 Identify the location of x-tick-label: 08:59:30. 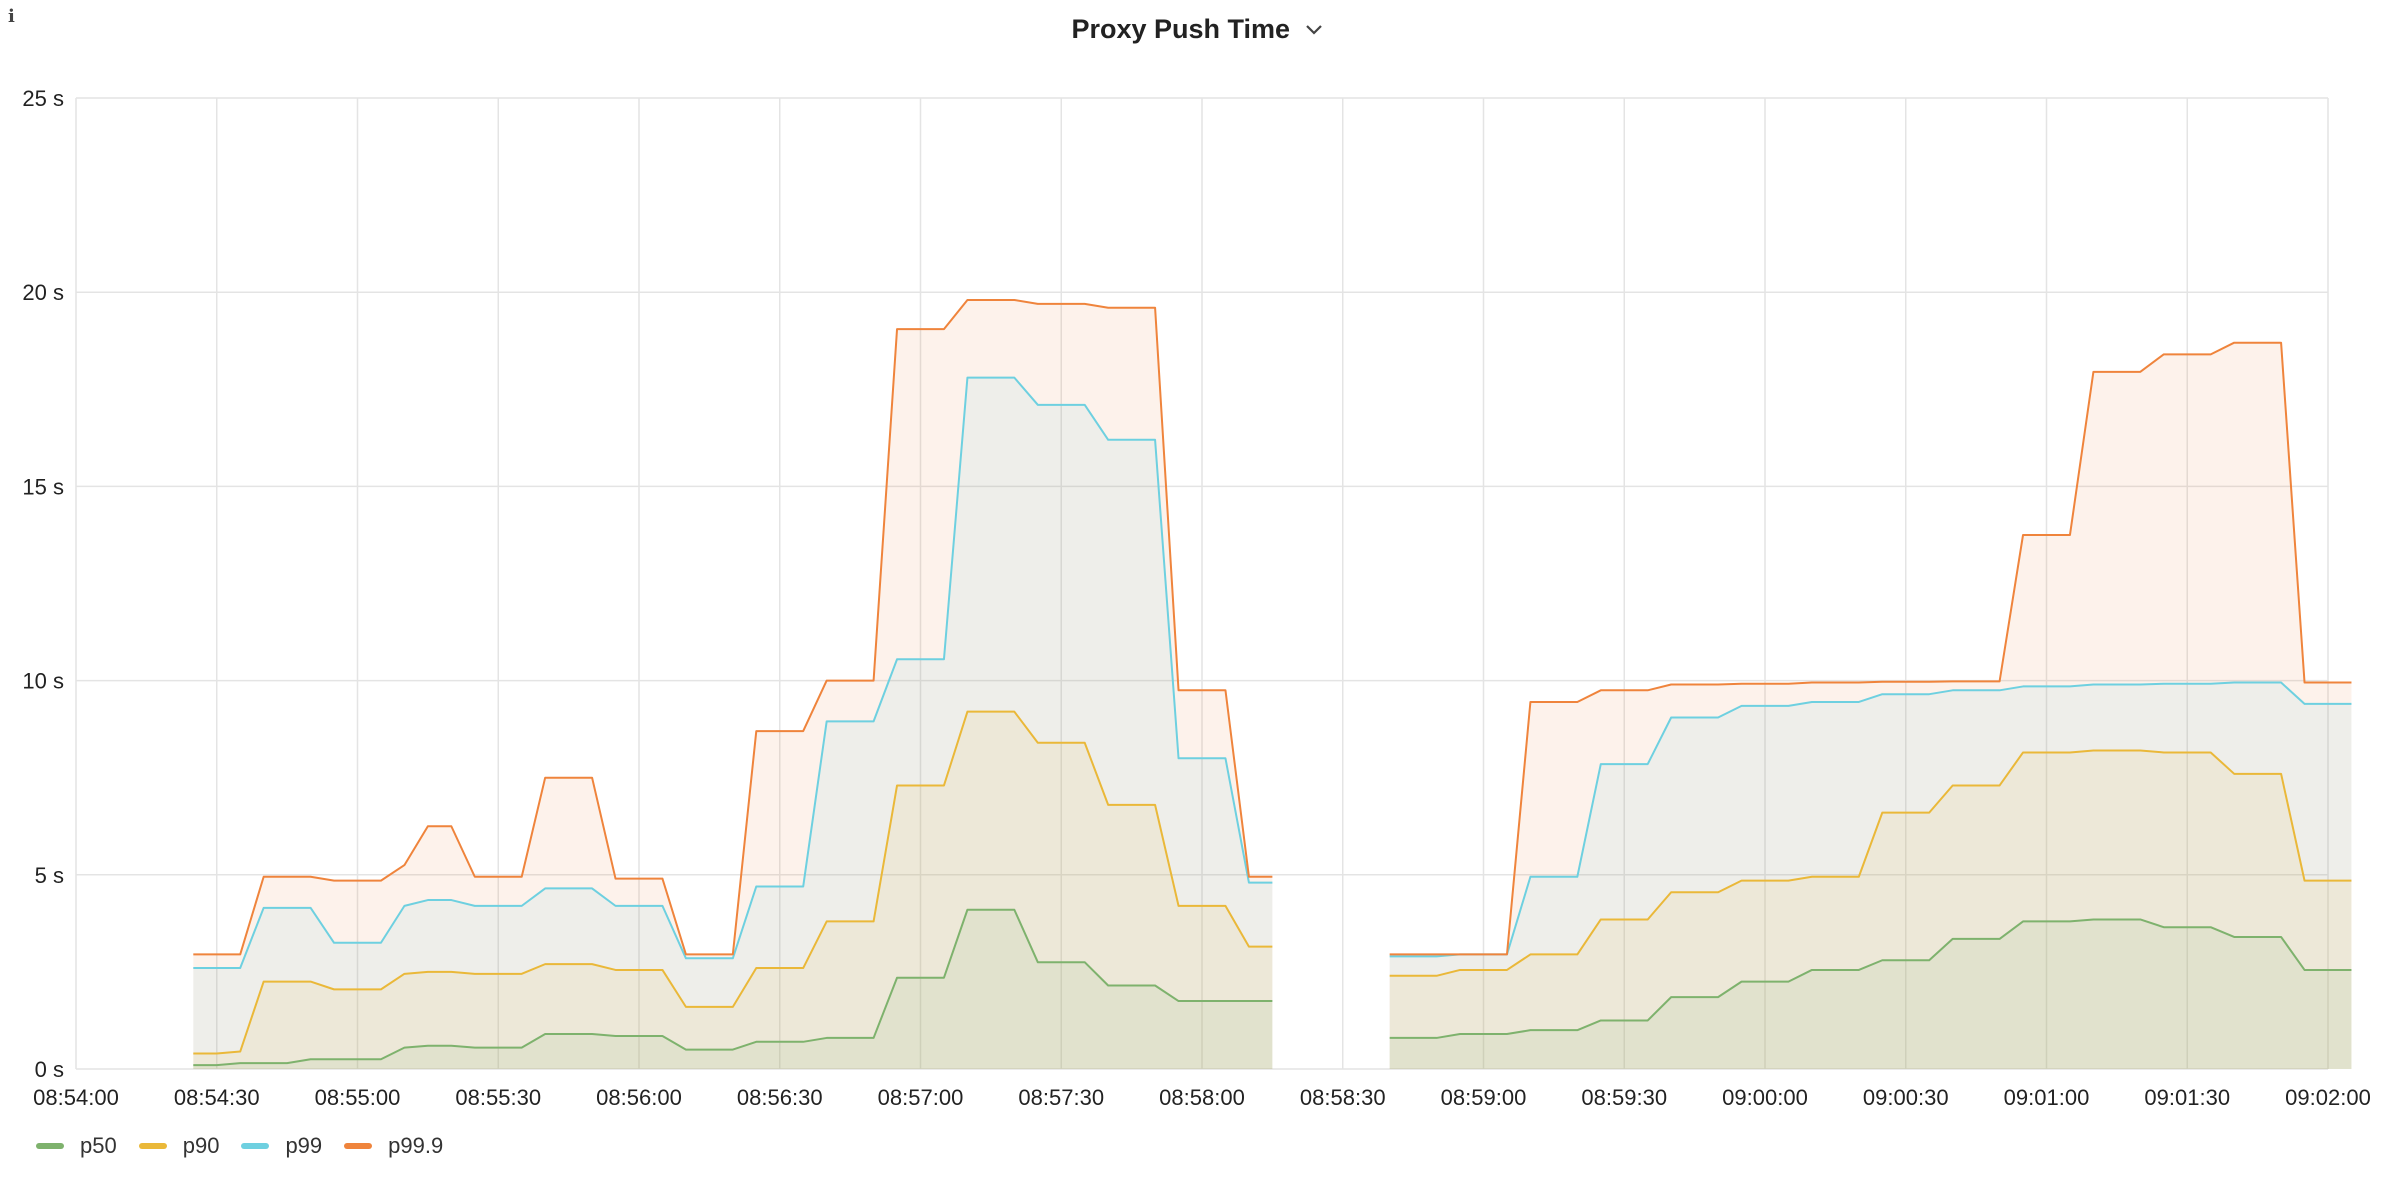
(1624, 1097).